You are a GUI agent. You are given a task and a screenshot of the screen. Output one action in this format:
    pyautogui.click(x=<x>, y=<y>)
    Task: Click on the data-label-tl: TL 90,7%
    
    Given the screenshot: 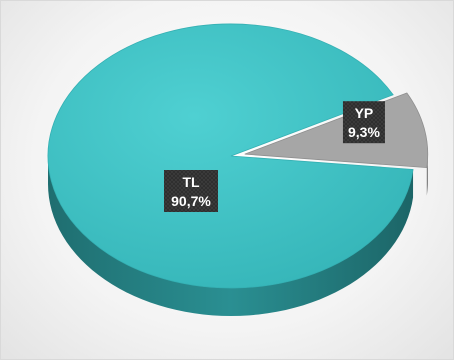 What is the action you would take?
    pyautogui.click(x=191, y=191)
    